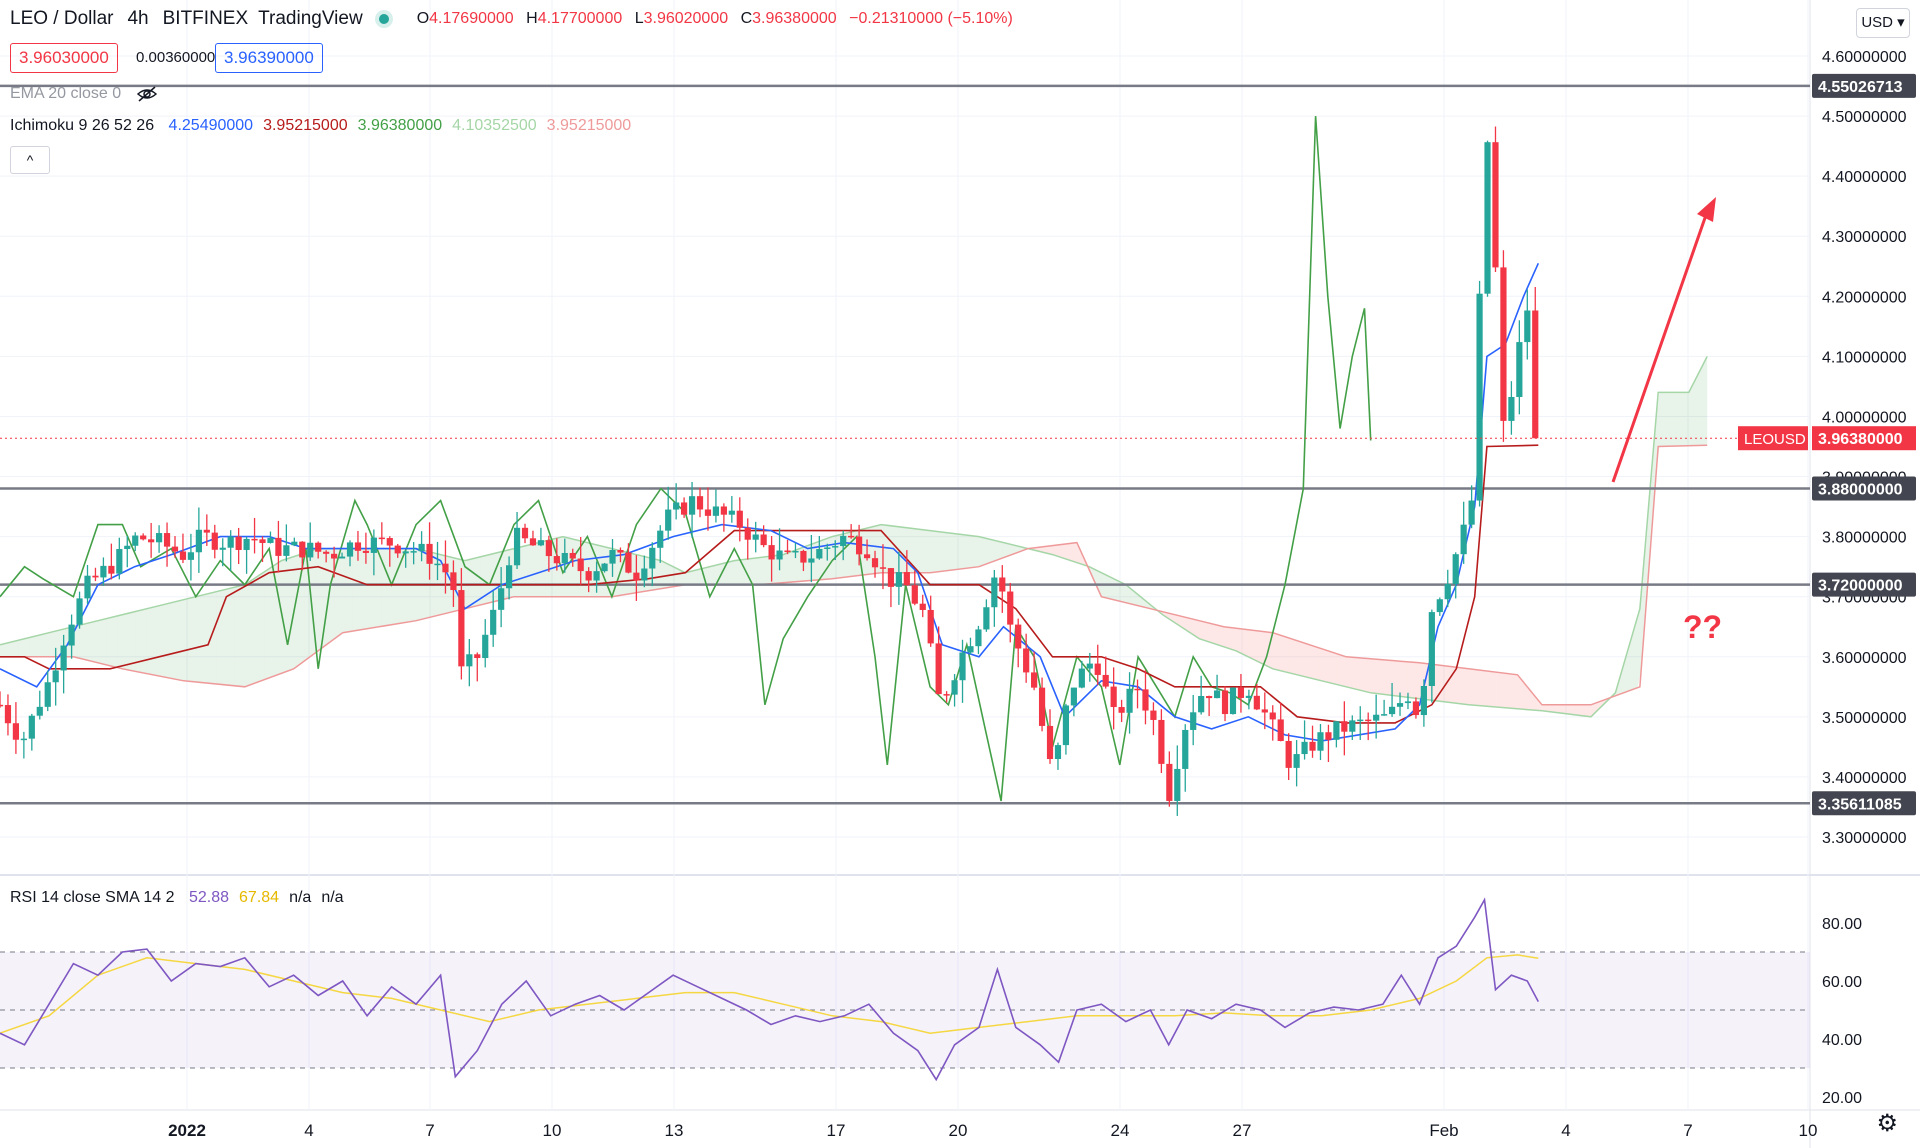 Image resolution: width=1920 pixels, height=1148 pixels. Describe the element at coordinates (1842, 982) in the screenshot. I see `rsi-tick-label: 60.00` at that location.